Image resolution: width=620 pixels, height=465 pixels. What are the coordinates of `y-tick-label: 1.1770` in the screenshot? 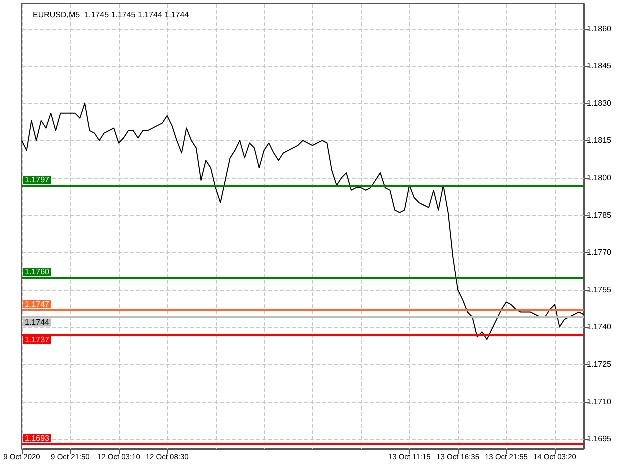 It's located at (599, 253).